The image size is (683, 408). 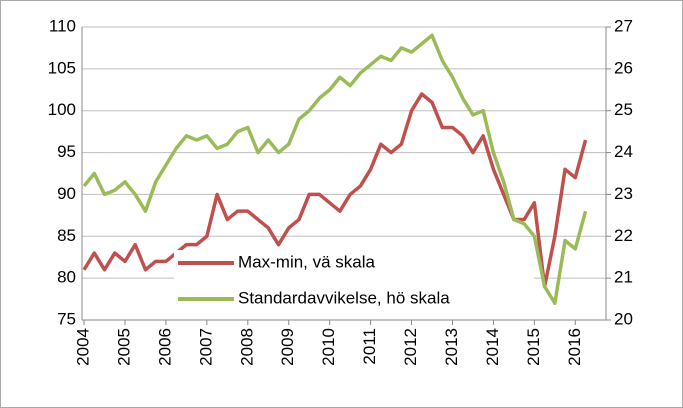 What do you see at coordinates (369, 346) in the screenshot?
I see `x-tick-label: 2011` at bounding box center [369, 346].